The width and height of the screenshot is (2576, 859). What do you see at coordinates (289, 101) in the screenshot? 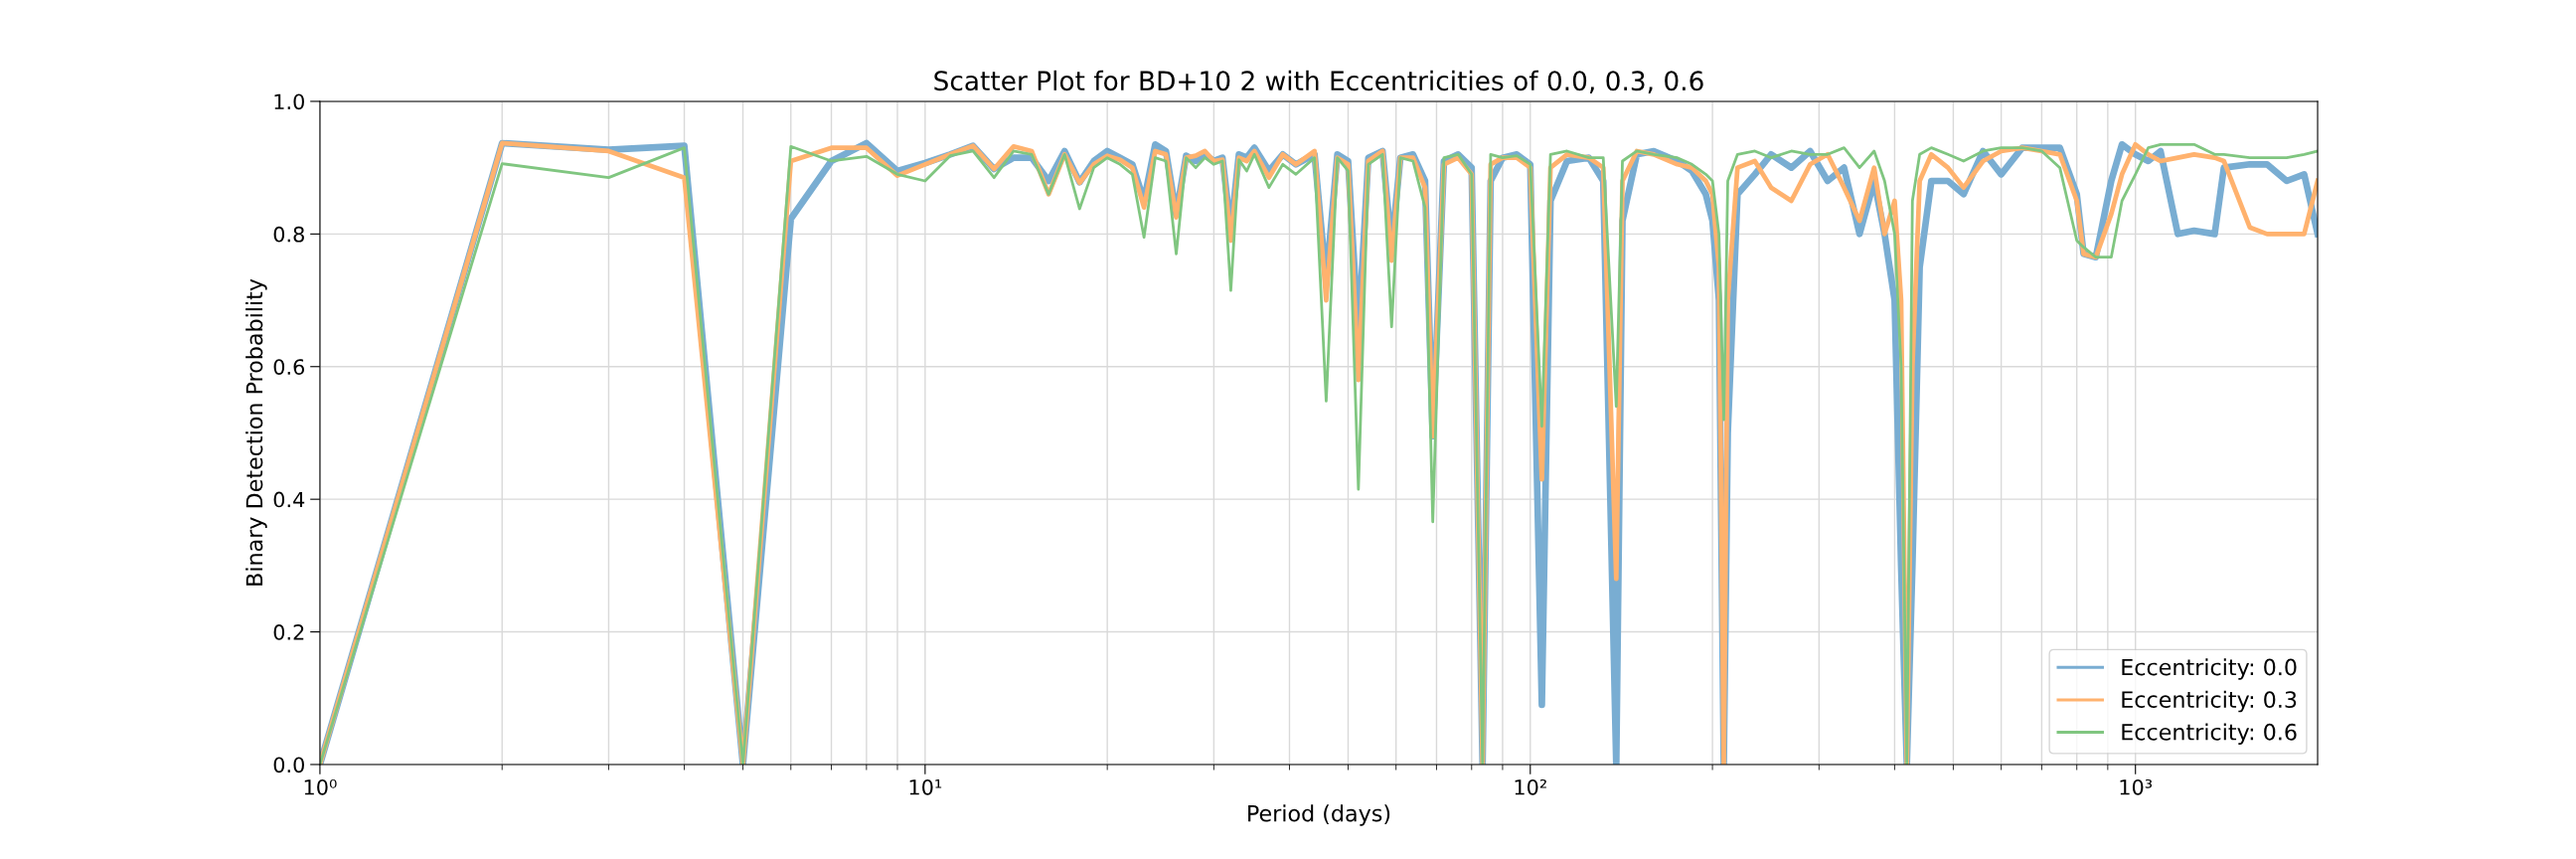
I see `y-tick-label: 1.0` at bounding box center [289, 101].